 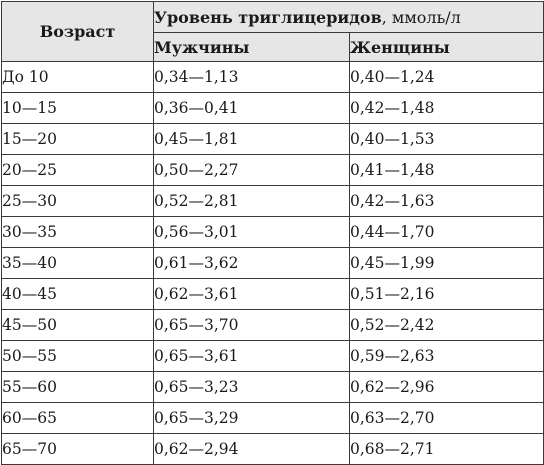 I want to click on table-row: До 10 0,34—1,13 0,40—1,24, so click(x=272, y=77).